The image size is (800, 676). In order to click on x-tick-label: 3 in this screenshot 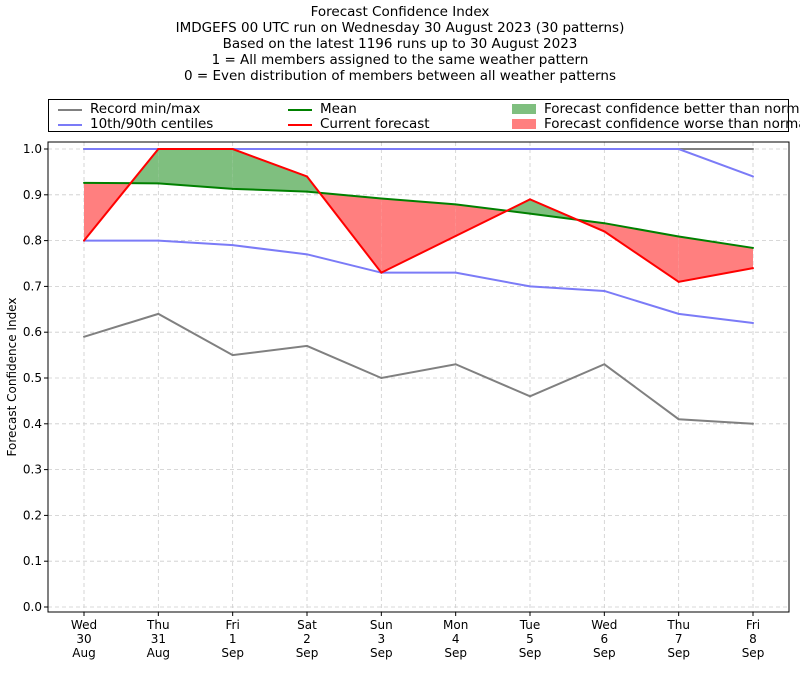, I will do `click(382, 639)`.